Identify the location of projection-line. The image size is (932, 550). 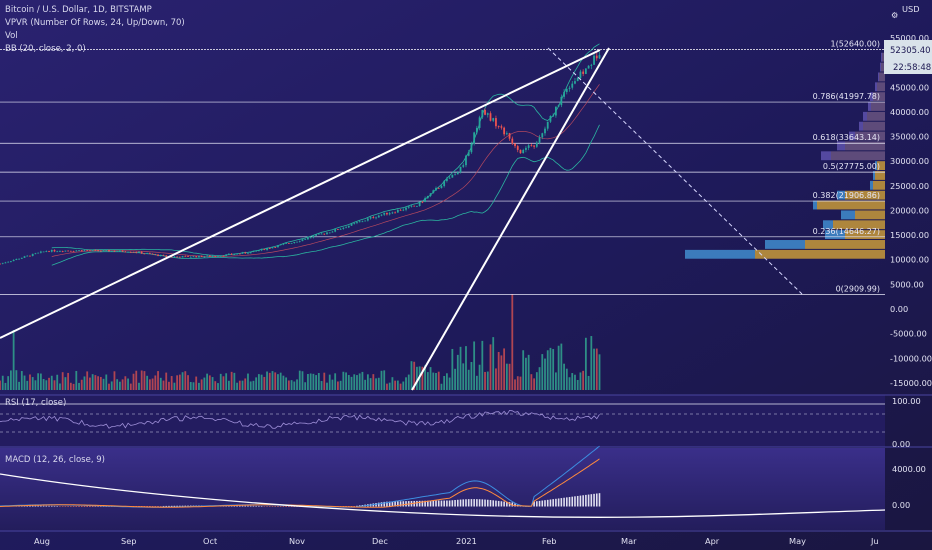
(675, 171).